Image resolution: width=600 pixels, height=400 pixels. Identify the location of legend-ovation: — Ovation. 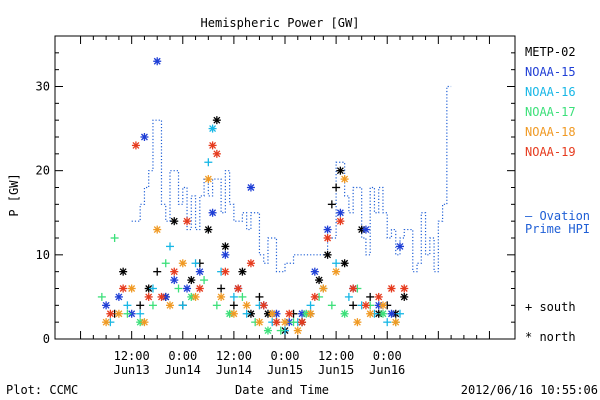
(557, 216).